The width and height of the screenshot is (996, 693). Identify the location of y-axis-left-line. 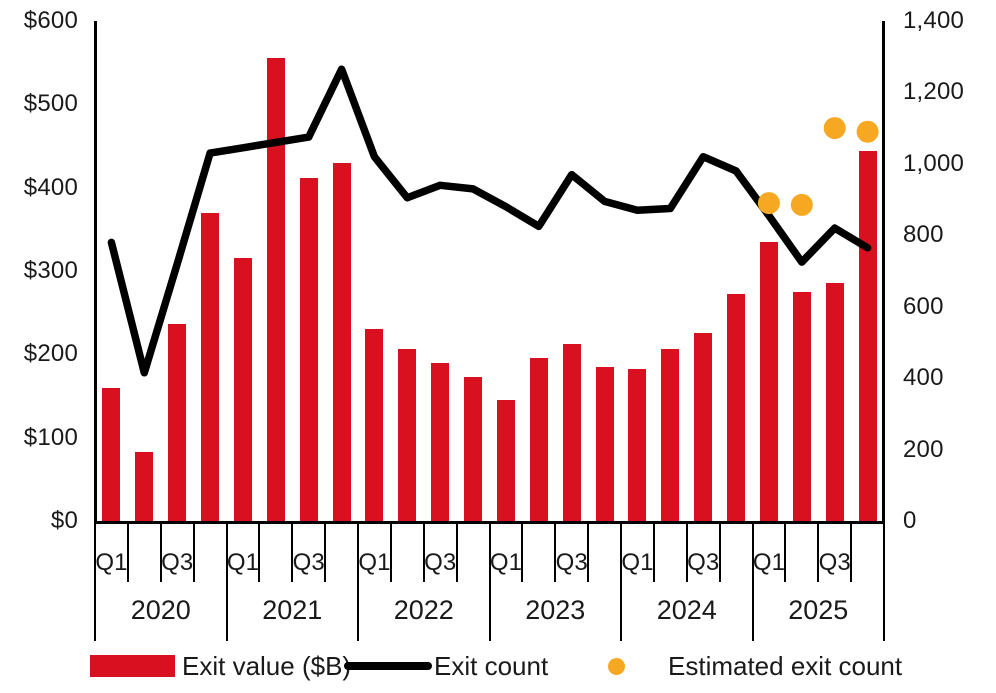
(95, 272).